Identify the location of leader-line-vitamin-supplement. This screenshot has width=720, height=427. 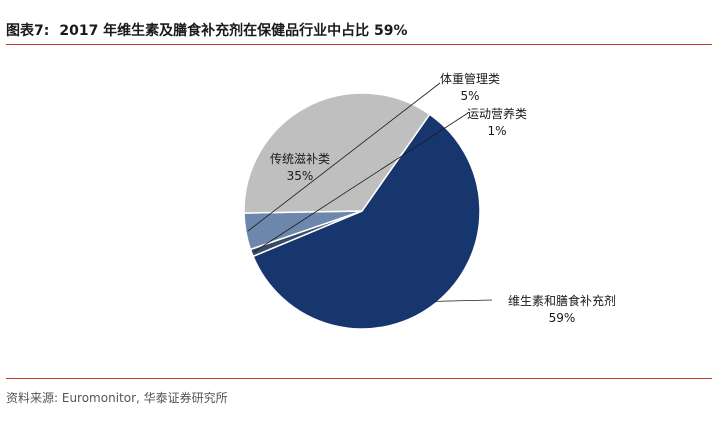
(463, 300).